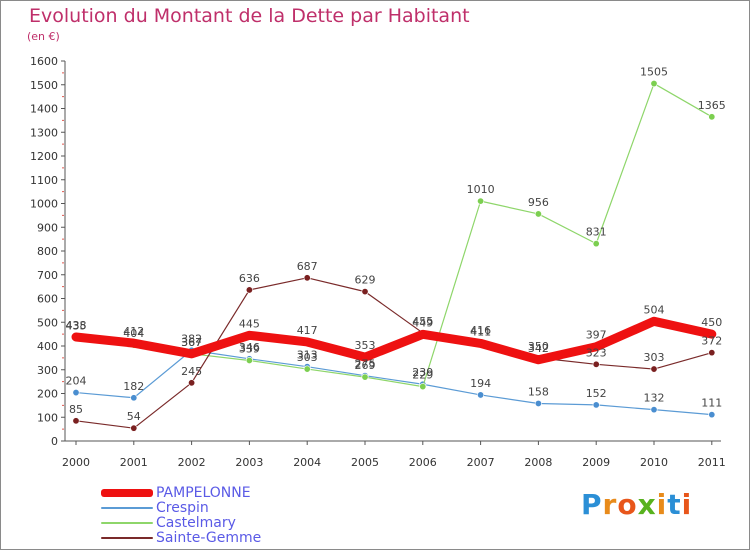  I want to click on data-label-sainte-gemme: 416, so click(480, 330).